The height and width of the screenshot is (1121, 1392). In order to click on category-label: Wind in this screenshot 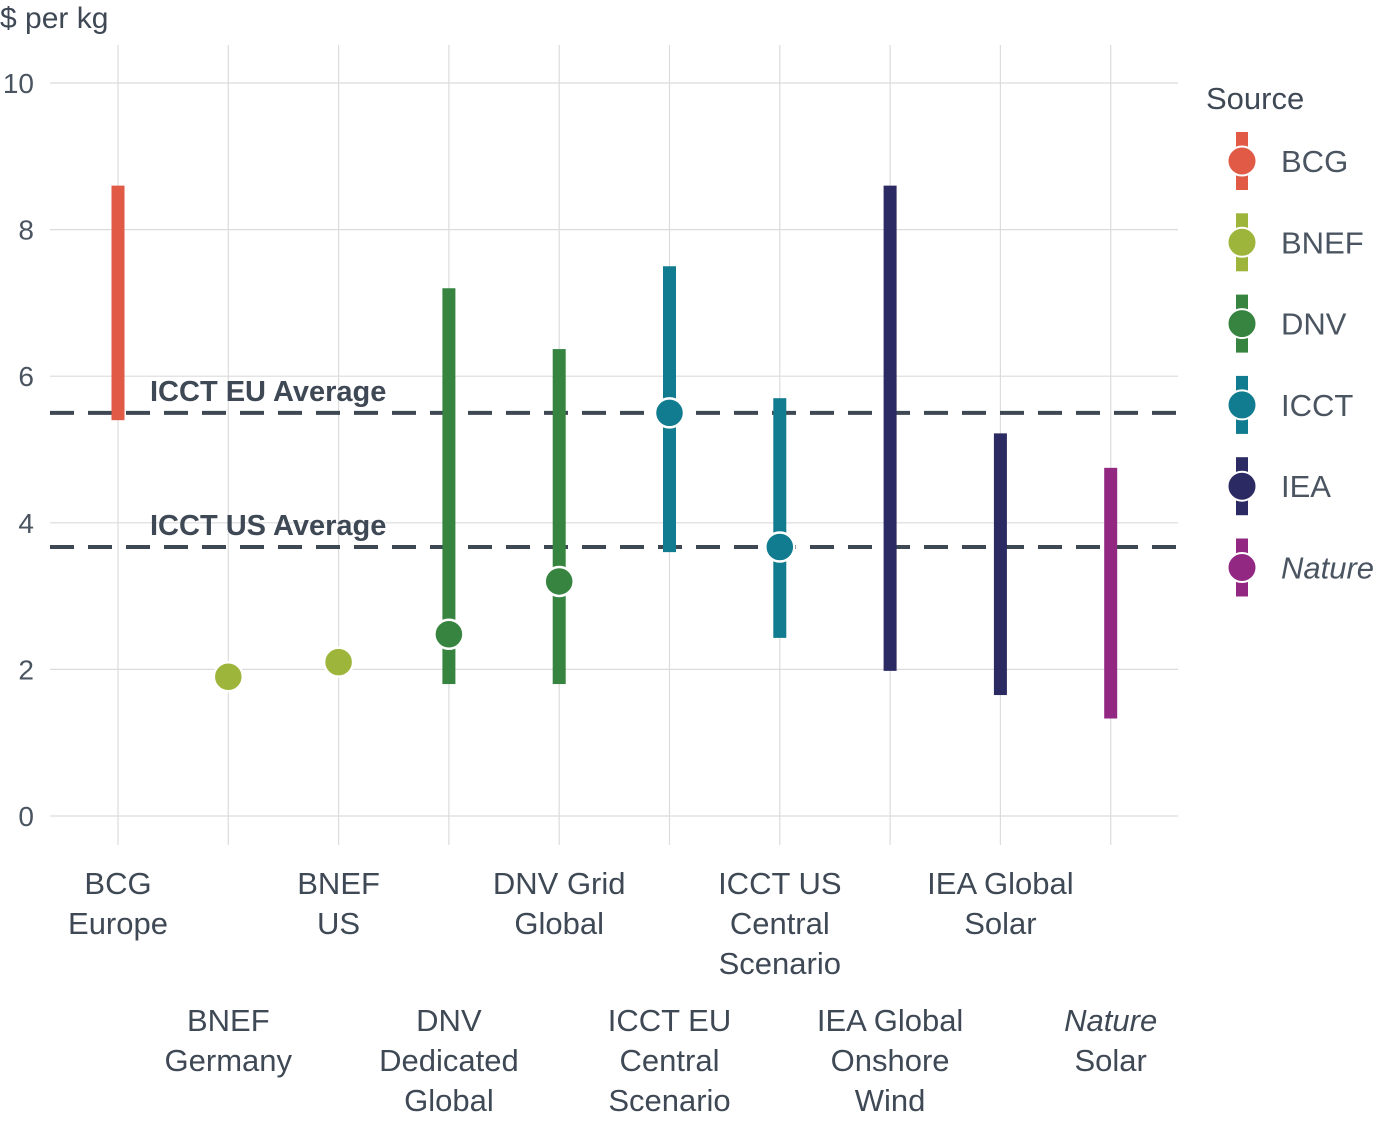, I will do `click(890, 1100)`.